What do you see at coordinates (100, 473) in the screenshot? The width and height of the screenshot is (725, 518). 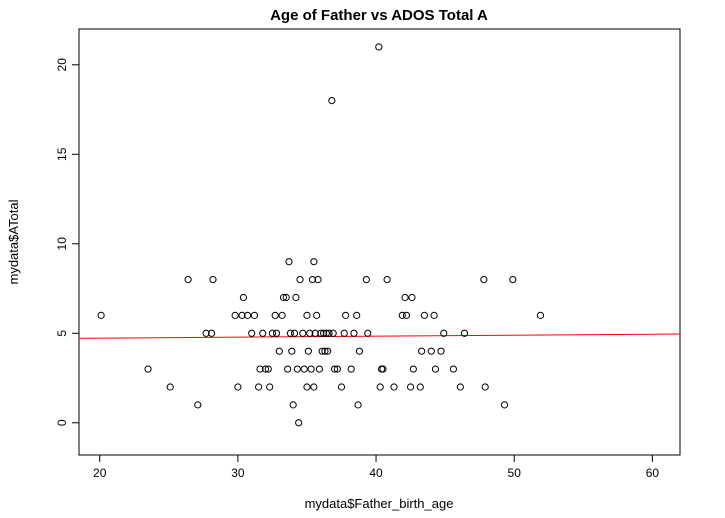 I see `x-tick-label: 20` at bounding box center [100, 473].